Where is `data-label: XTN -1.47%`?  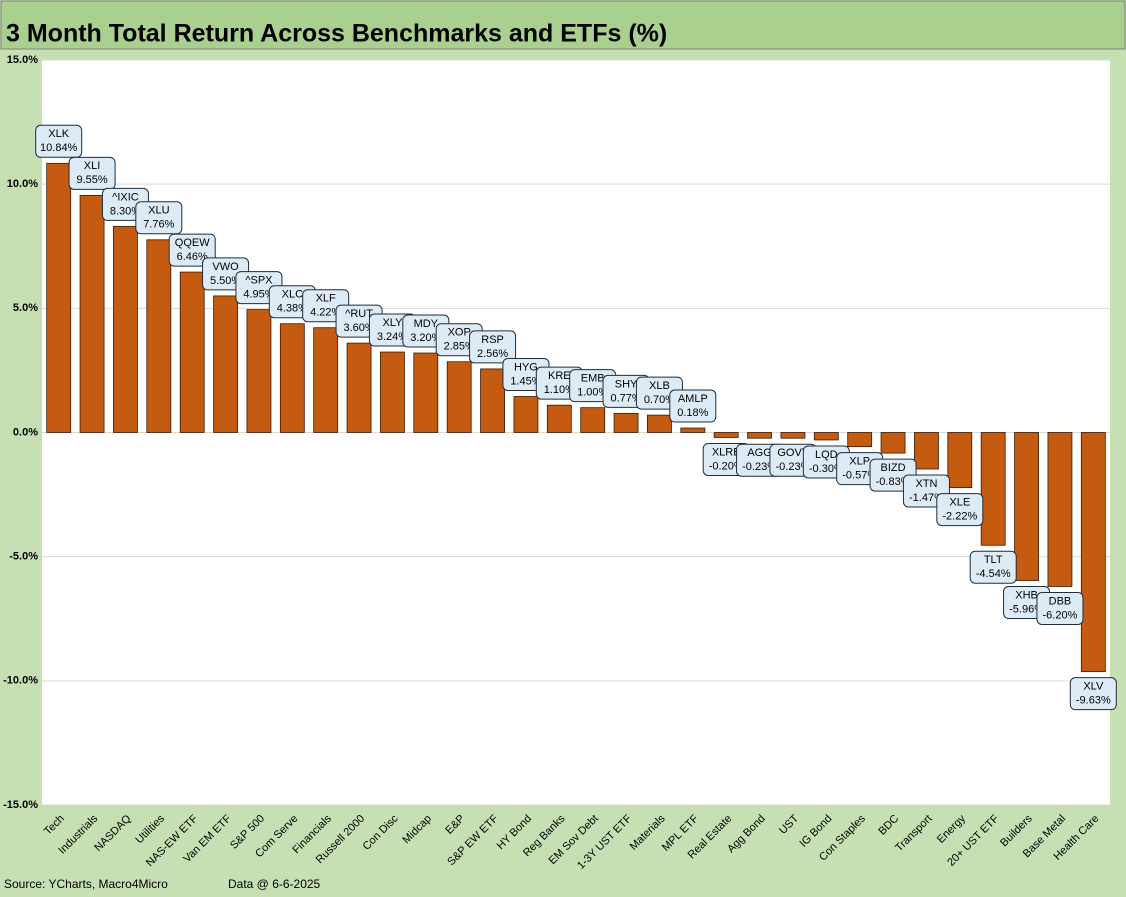 data-label: XTN -1.47% is located at coordinates (926, 491).